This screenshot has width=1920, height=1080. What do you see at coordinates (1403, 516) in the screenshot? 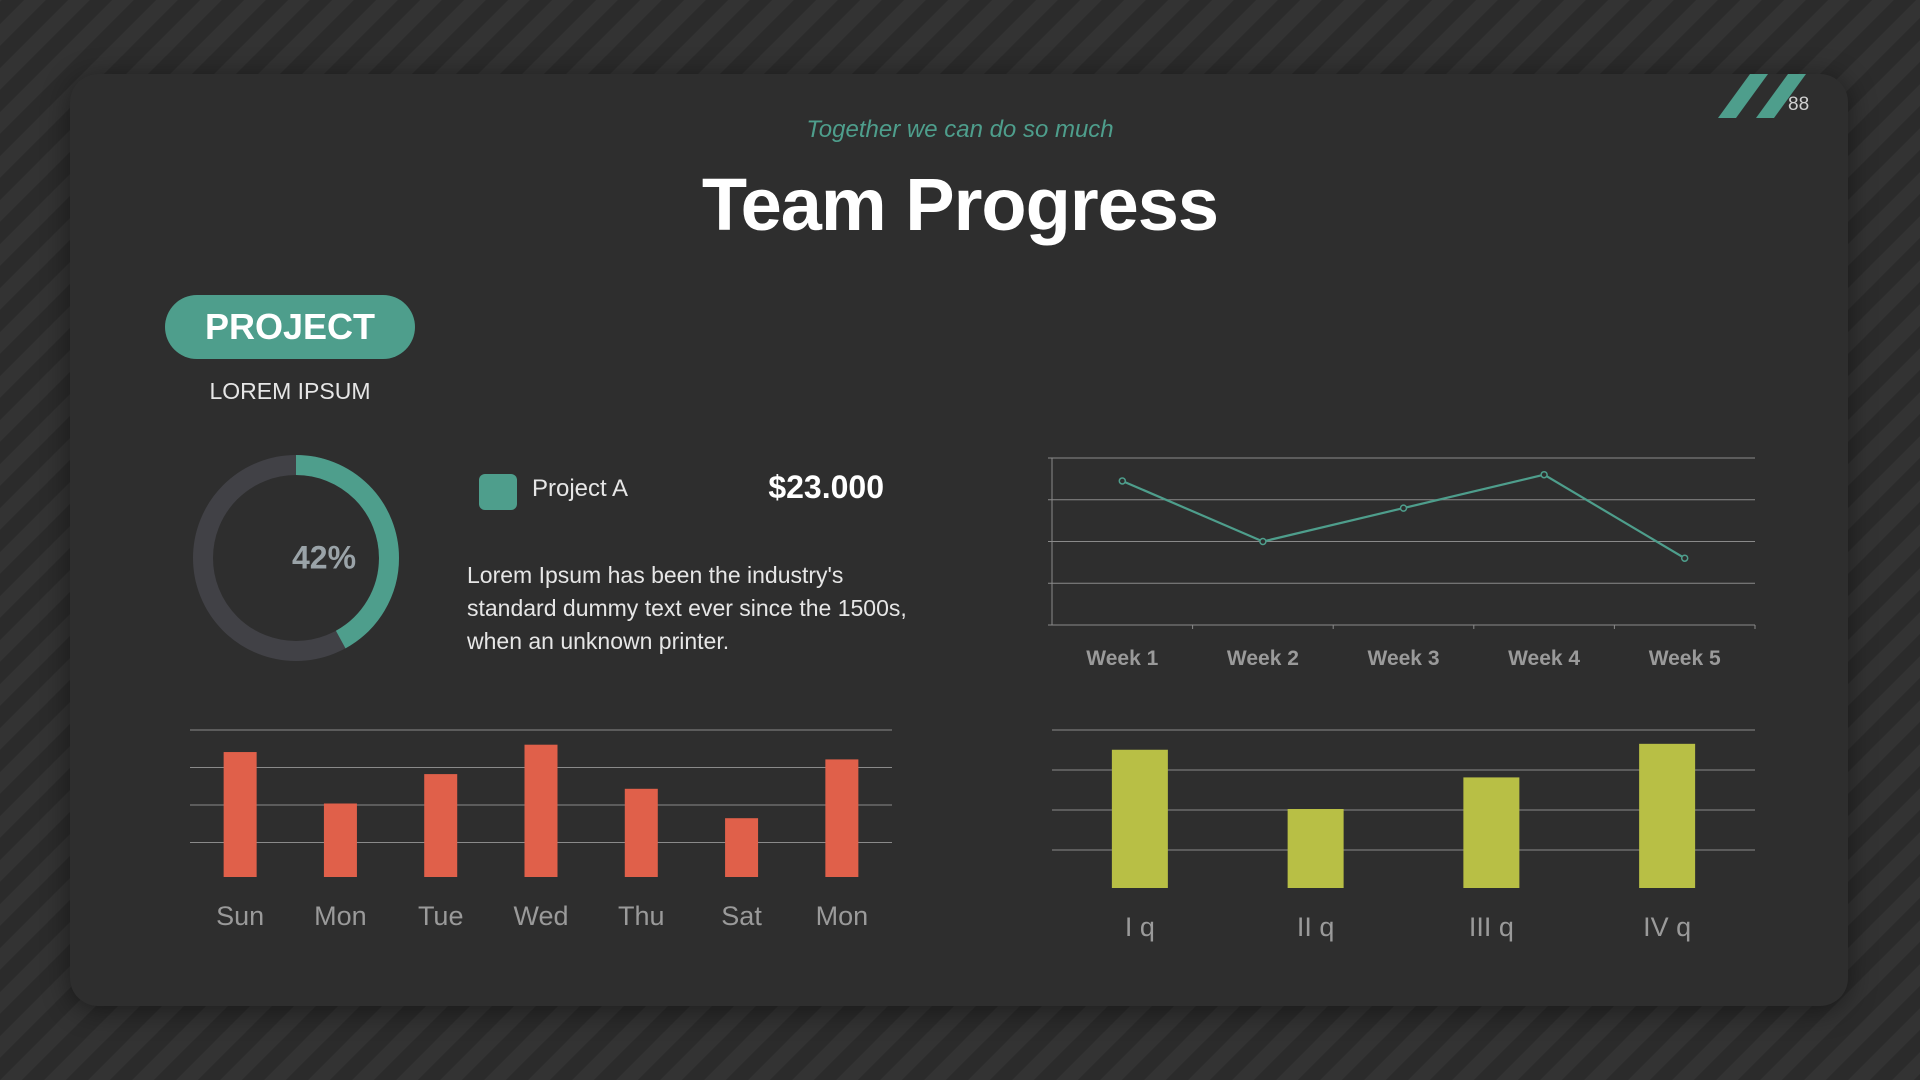
I see `line-series-path` at bounding box center [1403, 516].